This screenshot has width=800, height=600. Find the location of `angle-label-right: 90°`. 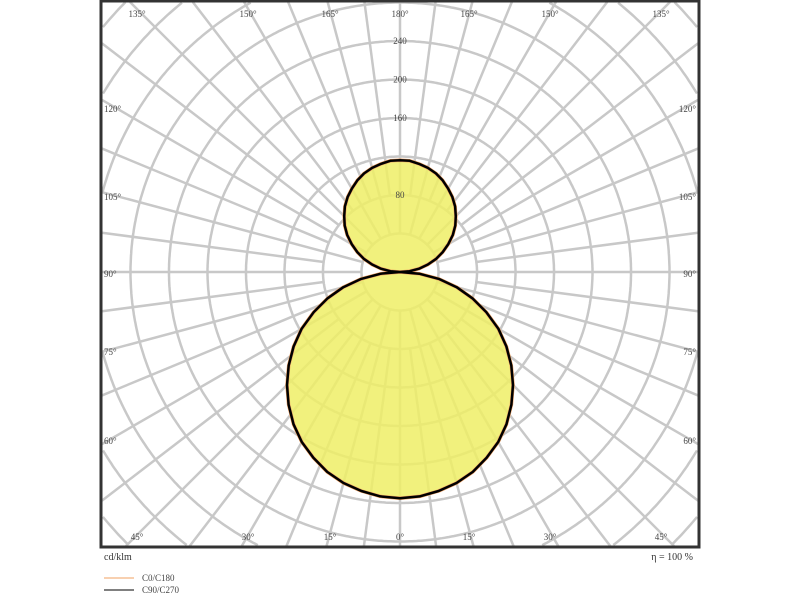

angle-label-right: 90° is located at coordinates (689, 274).